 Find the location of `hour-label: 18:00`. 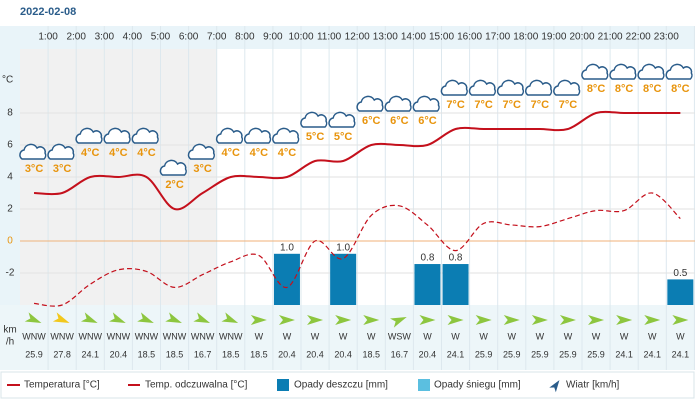

hour-label: 18:00 is located at coordinates (525, 37).